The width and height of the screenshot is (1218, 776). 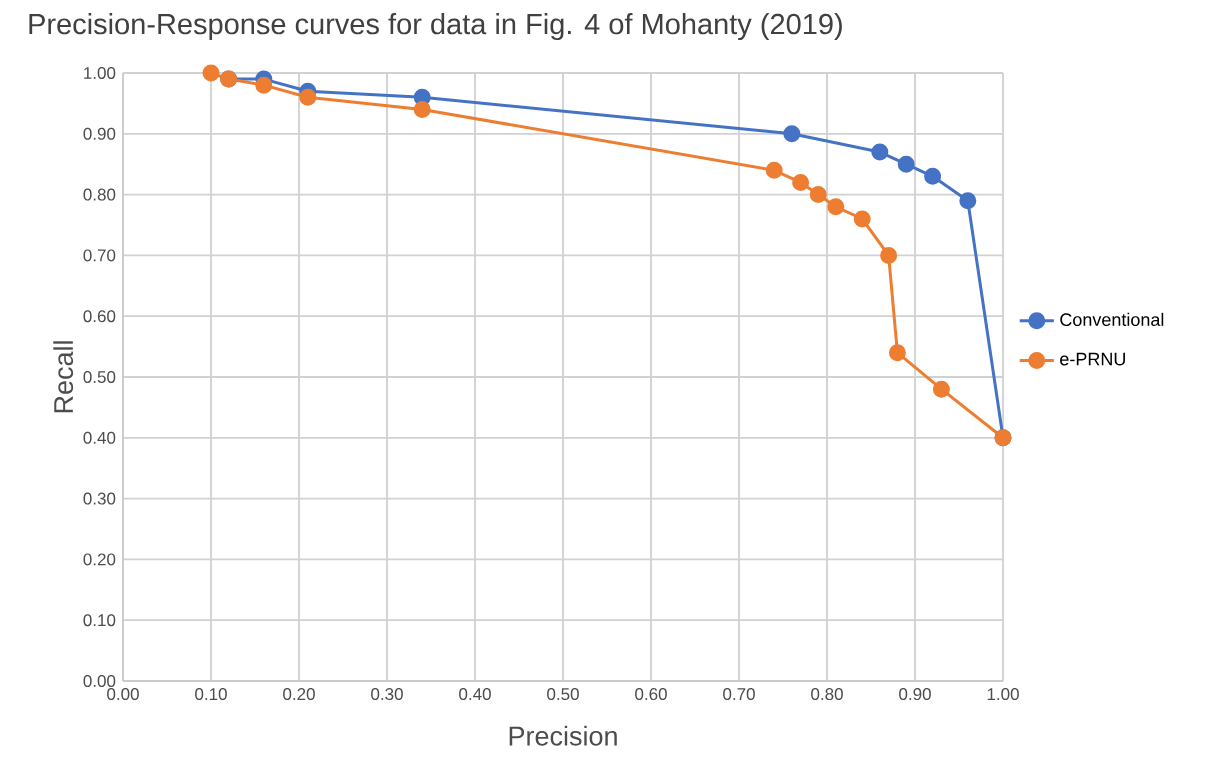 What do you see at coordinates (123, 694) in the screenshot?
I see `x-tick-label: 0.00` at bounding box center [123, 694].